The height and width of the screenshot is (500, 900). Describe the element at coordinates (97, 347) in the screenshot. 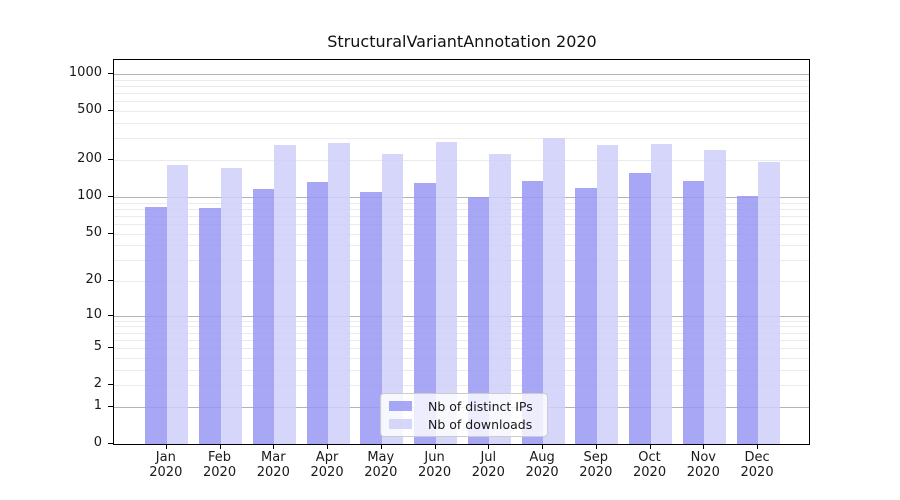

I see `y-tick-label: 5` at that location.